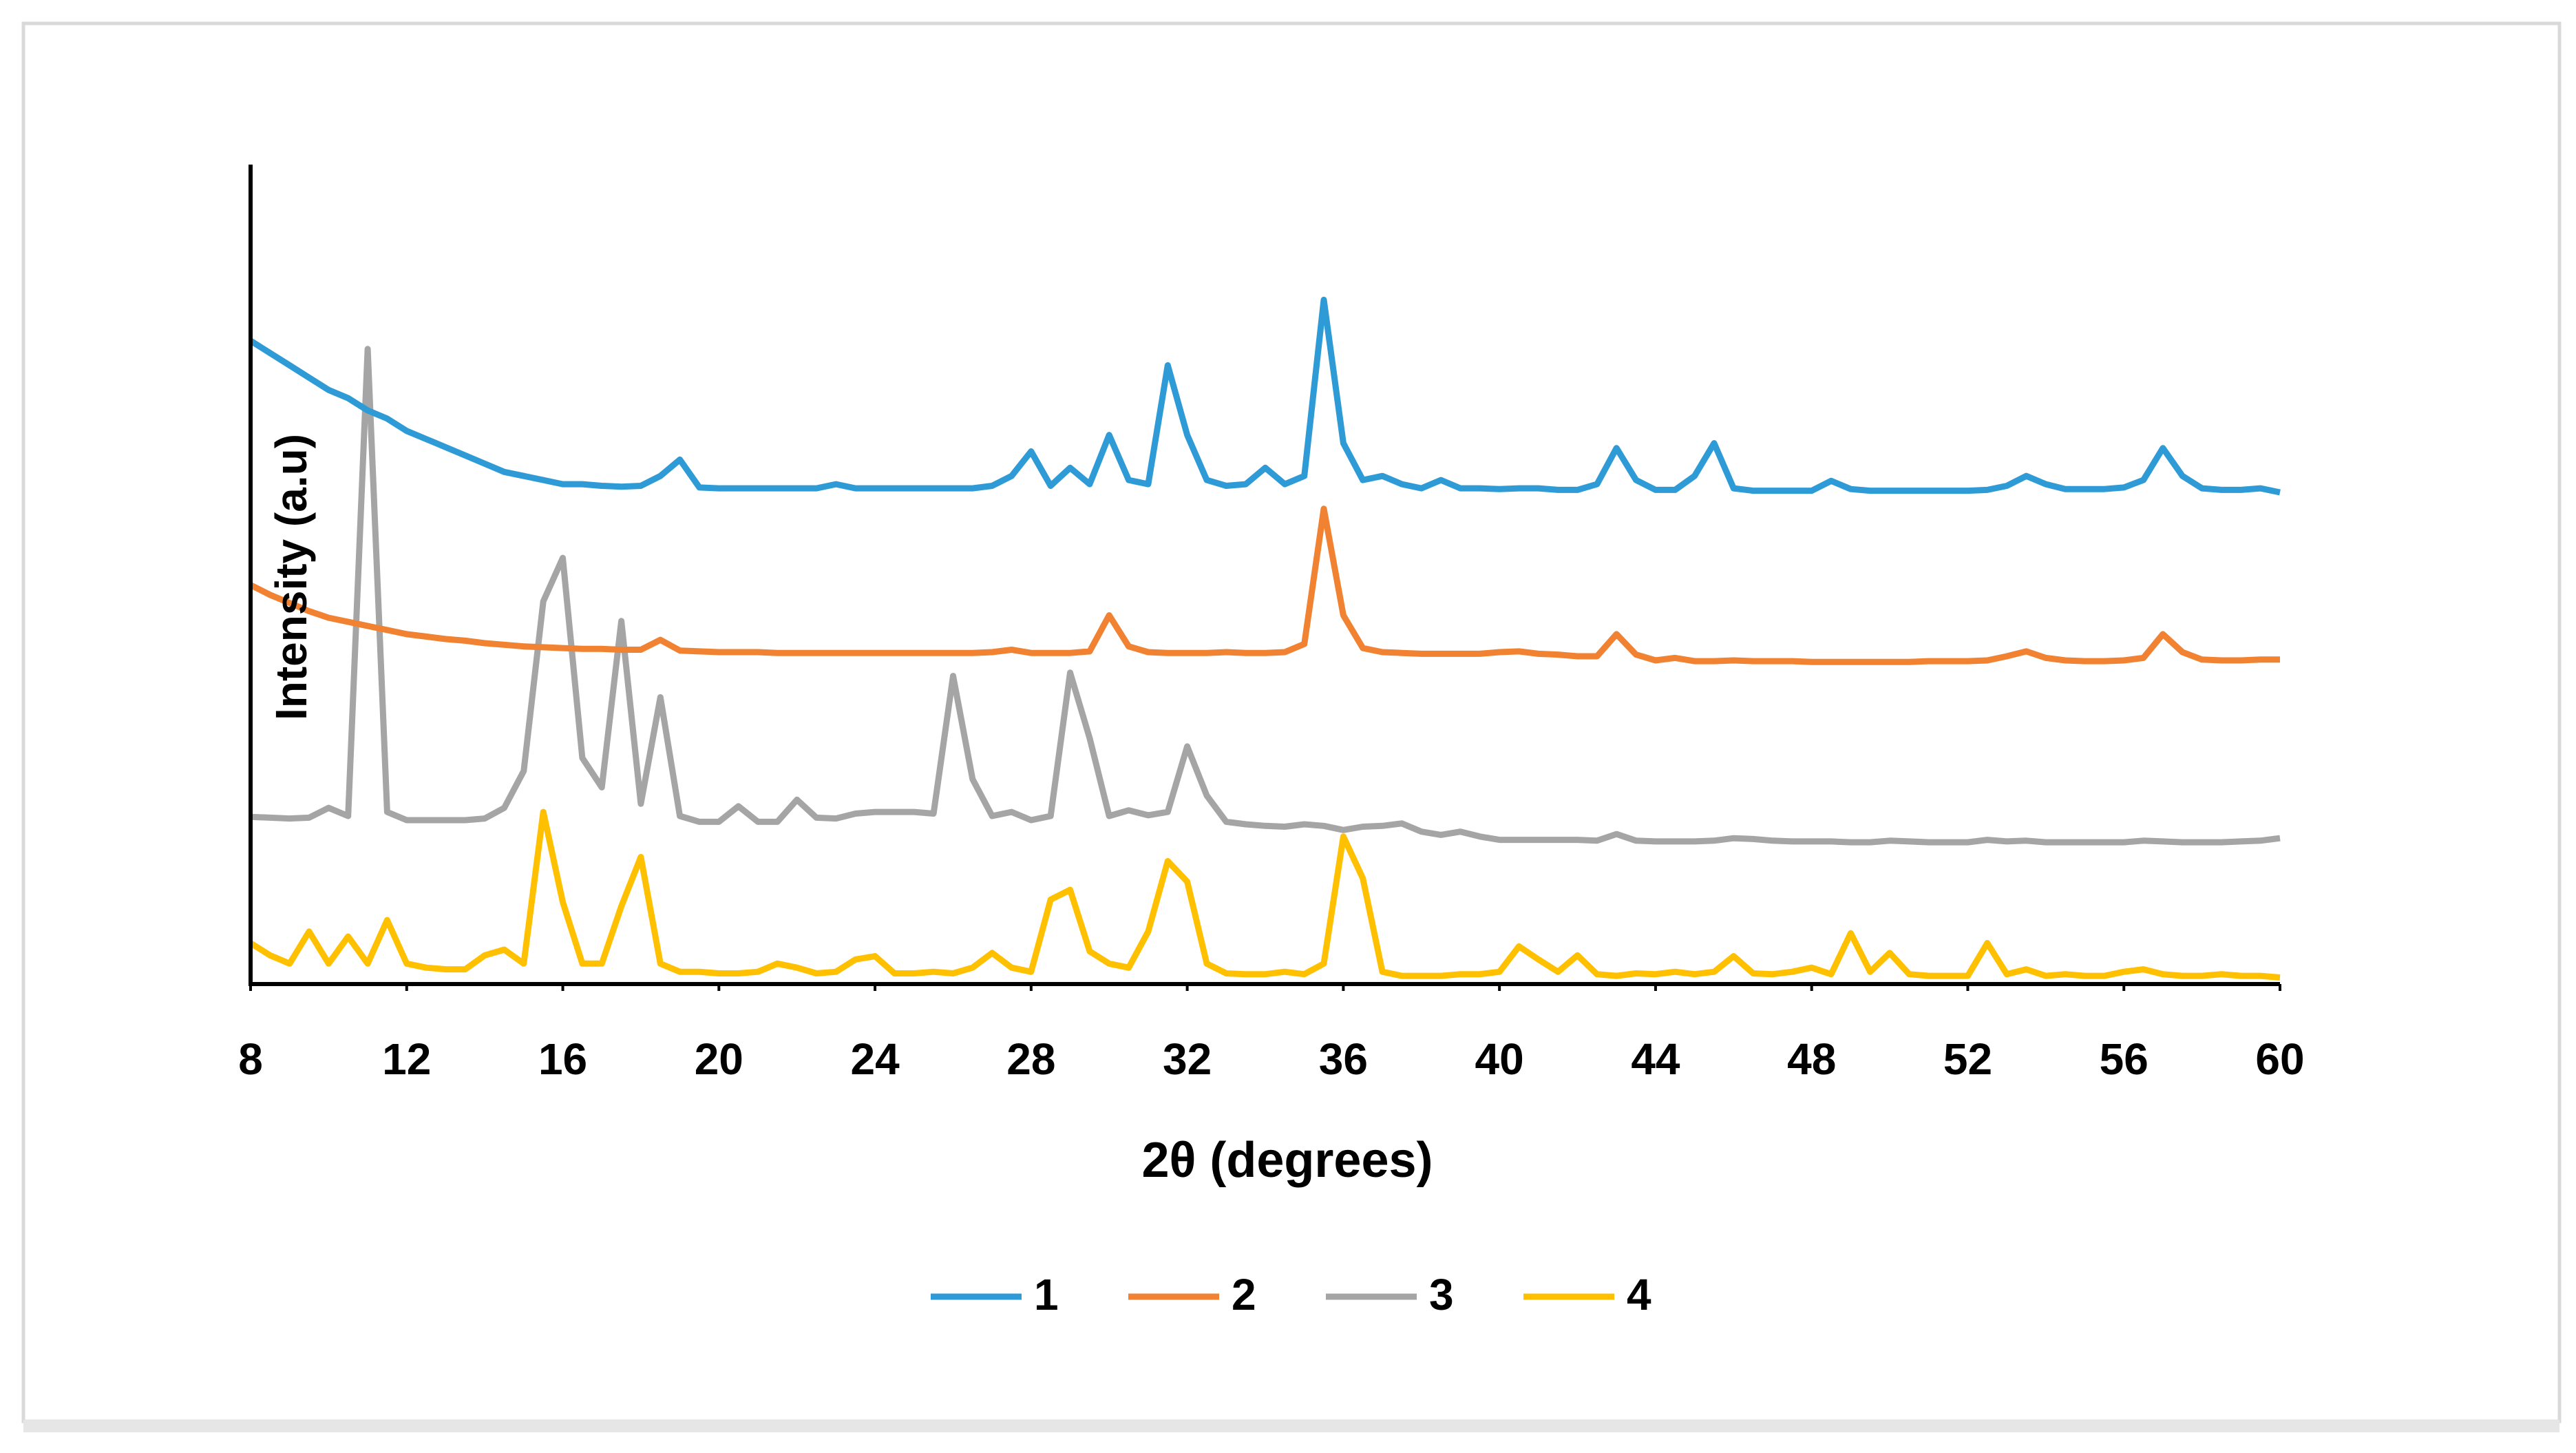 This screenshot has height=1453, width=2576. What do you see at coordinates (719, 1059) in the screenshot?
I see `x-tick-label: 20` at bounding box center [719, 1059].